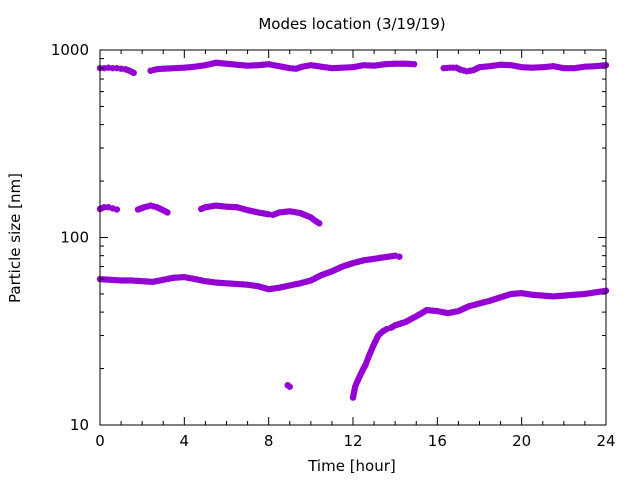  What do you see at coordinates (70, 50) in the screenshot?
I see `y-tick-label: 1000` at bounding box center [70, 50].